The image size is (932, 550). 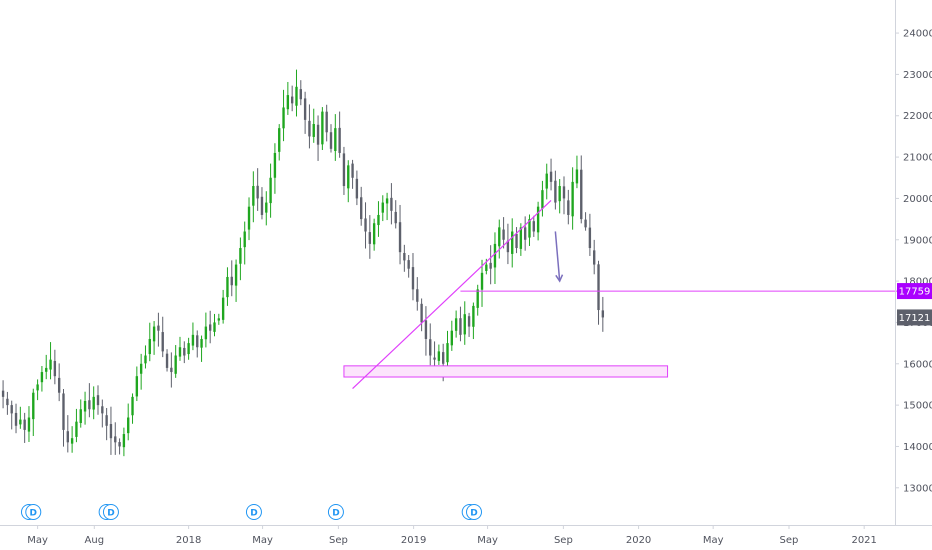 I want to click on last-price-tag-bg, so click(x=914, y=317).